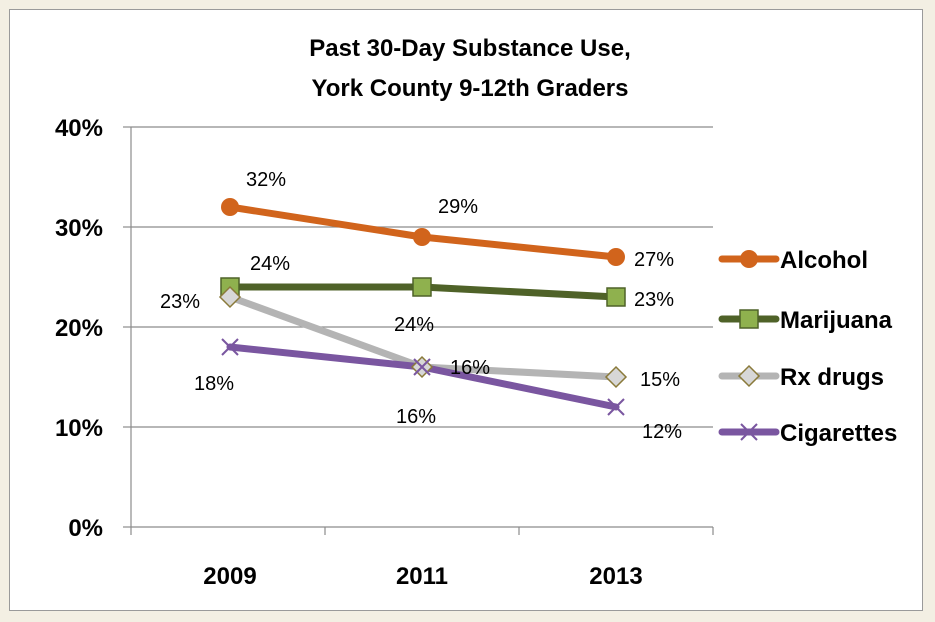 The image size is (935, 622). What do you see at coordinates (458, 207) in the screenshot?
I see `data-label-alcohol: 29%` at bounding box center [458, 207].